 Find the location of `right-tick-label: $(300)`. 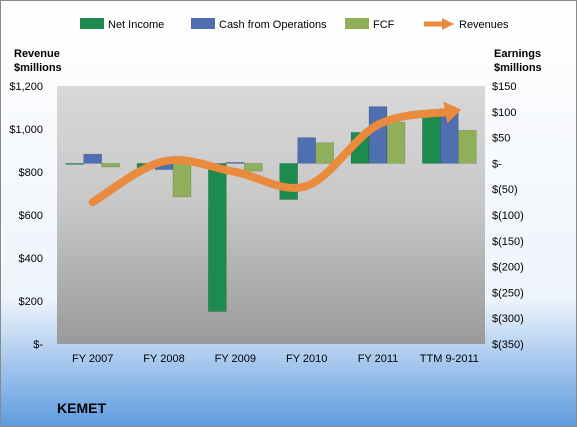

right-tick-label: $(300) is located at coordinates (508, 319).